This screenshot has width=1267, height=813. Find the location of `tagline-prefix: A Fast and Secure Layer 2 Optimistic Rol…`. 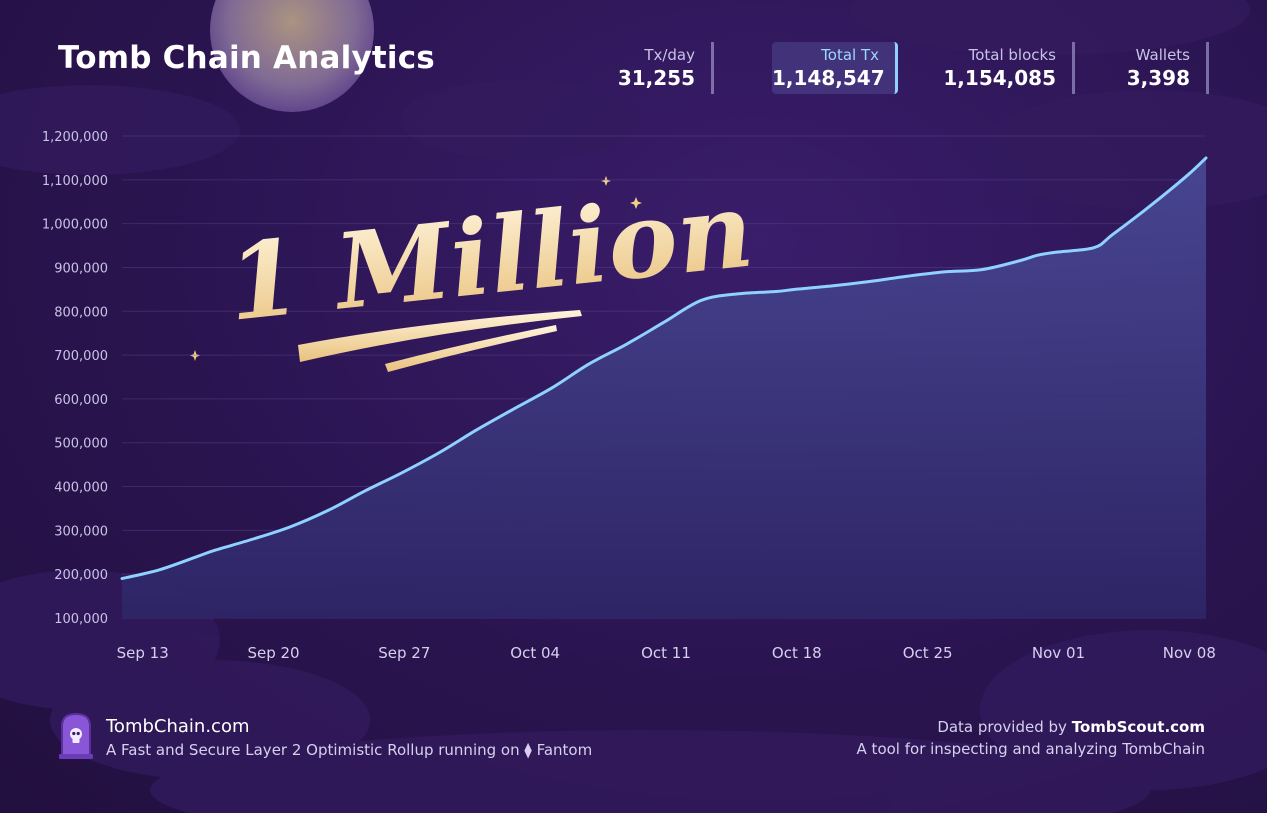

tagline-prefix: A Fast and Secure Layer 2 Optimistic Rol… is located at coordinates (313, 750).